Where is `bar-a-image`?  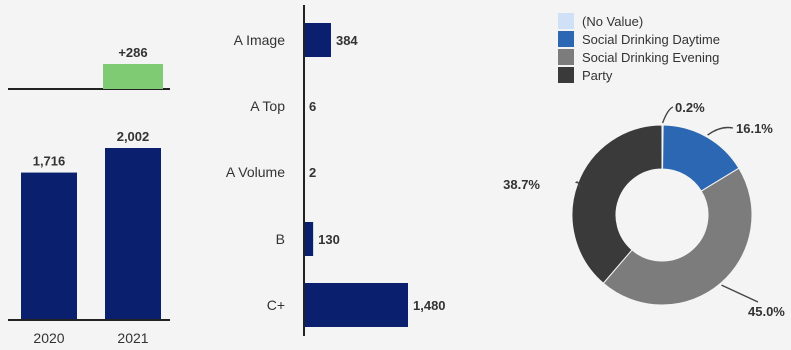 bar-a-image is located at coordinates (317, 40).